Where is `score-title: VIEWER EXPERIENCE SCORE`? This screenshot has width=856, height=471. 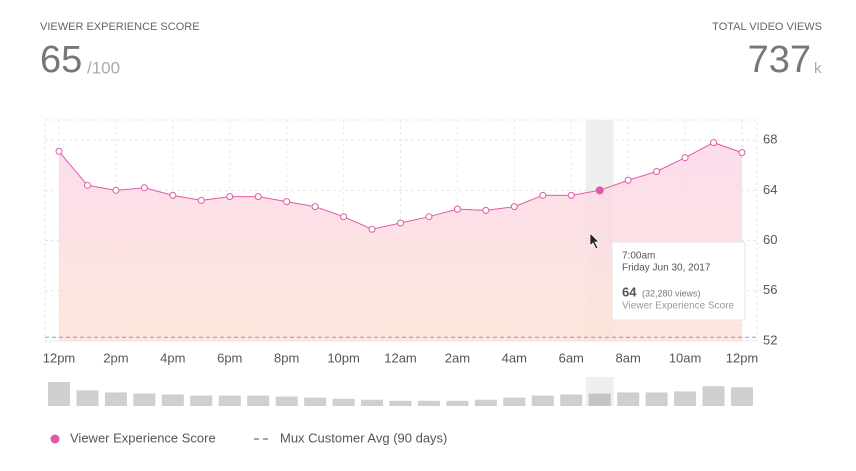 score-title: VIEWER EXPERIENCE SCORE is located at coordinates (120, 27).